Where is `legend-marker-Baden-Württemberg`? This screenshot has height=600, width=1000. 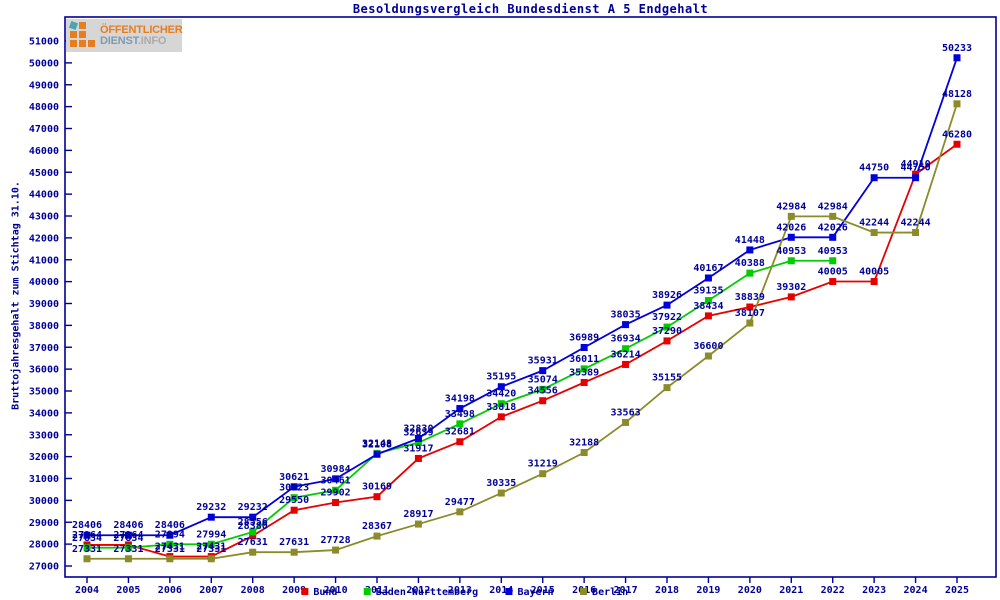
legend-marker-Baden-Württemberg is located at coordinates (367, 591).